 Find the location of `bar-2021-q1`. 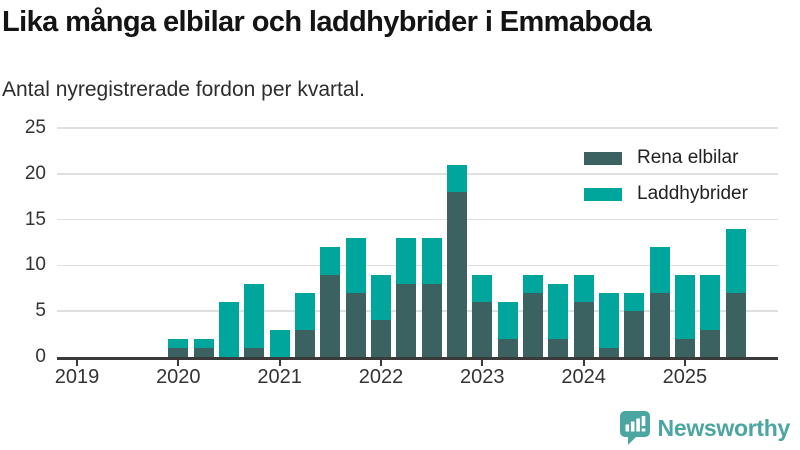

bar-2021-q1 is located at coordinates (279, 343).